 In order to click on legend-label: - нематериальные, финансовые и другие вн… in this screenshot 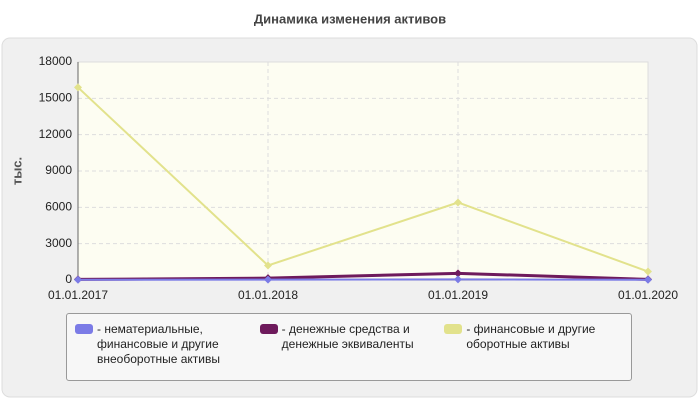, I will do `click(158, 344)`.